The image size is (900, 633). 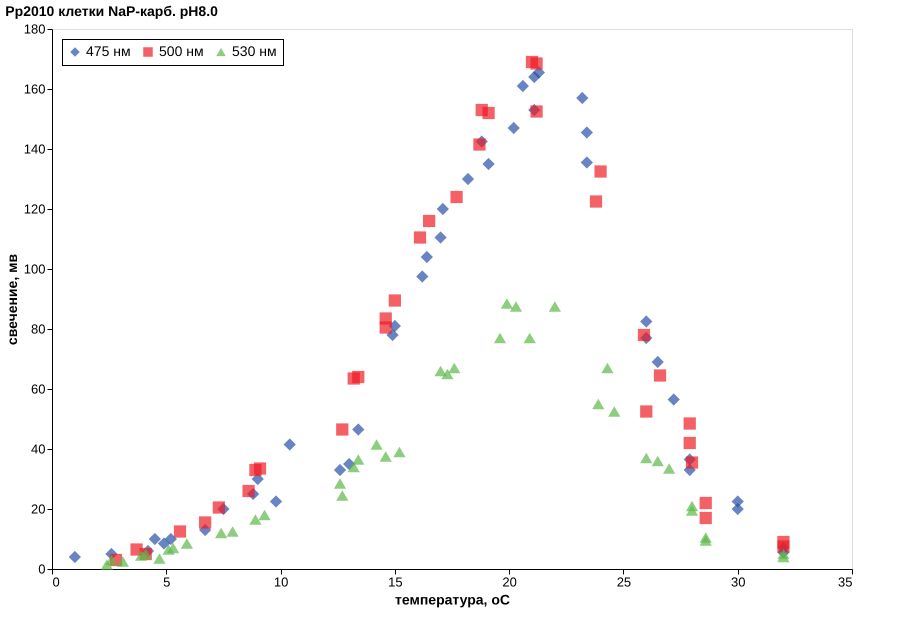 What do you see at coordinates (35, 149) in the screenshot?
I see `y-tick-label: 140` at bounding box center [35, 149].